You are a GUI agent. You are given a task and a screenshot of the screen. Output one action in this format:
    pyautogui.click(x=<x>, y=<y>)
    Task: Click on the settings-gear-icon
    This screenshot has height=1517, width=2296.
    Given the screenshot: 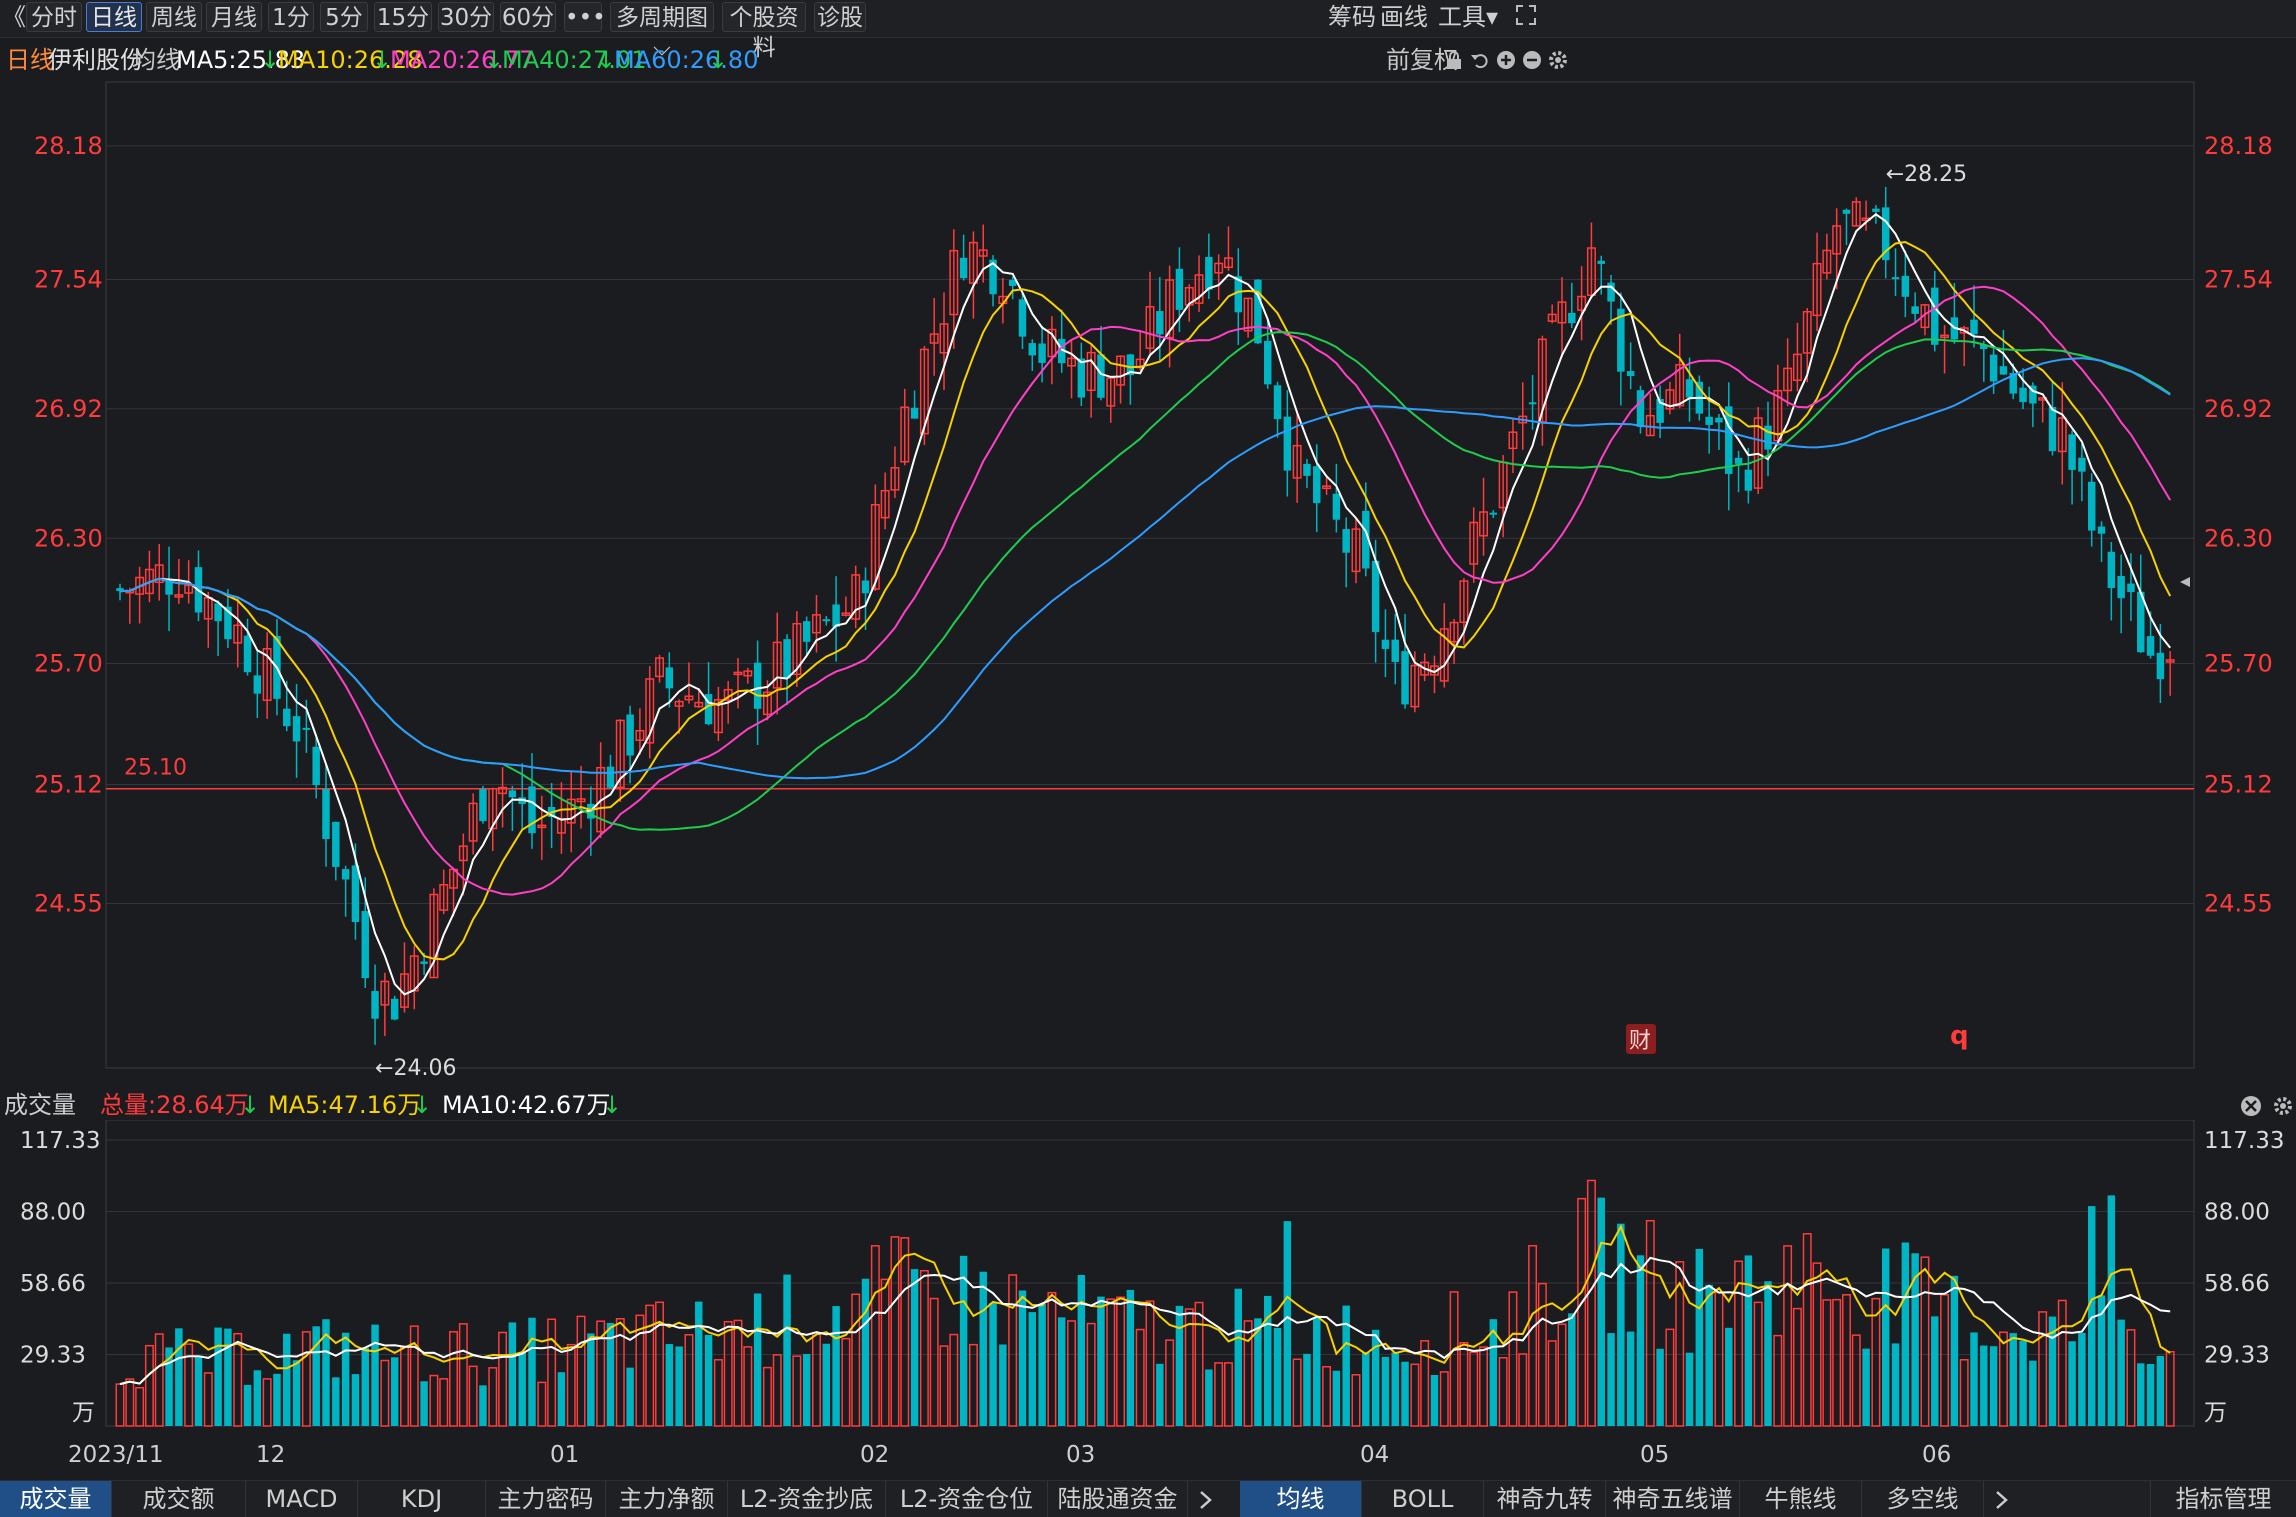 What is the action you would take?
    pyautogui.click(x=1558, y=60)
    